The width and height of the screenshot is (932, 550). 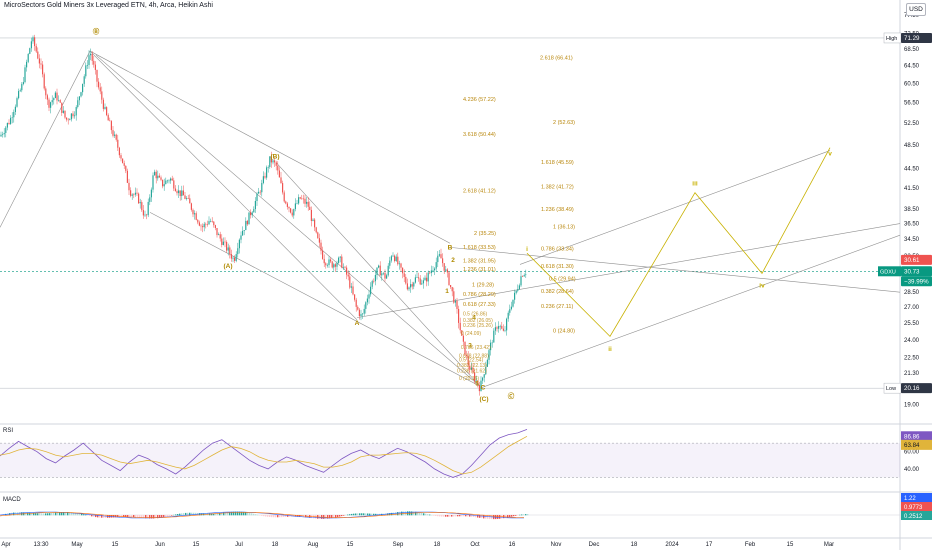 What do you see at coordinates (891, 39) in the screenshot?
I see `high-label: High` at bounding box center [891, 39].